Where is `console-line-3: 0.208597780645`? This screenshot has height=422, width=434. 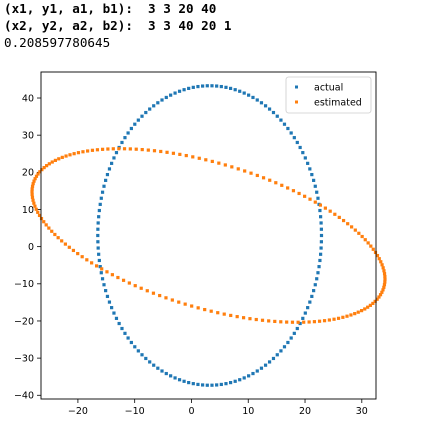 console-line-3: 0.208597780645 is located at coordinates (57, 42).